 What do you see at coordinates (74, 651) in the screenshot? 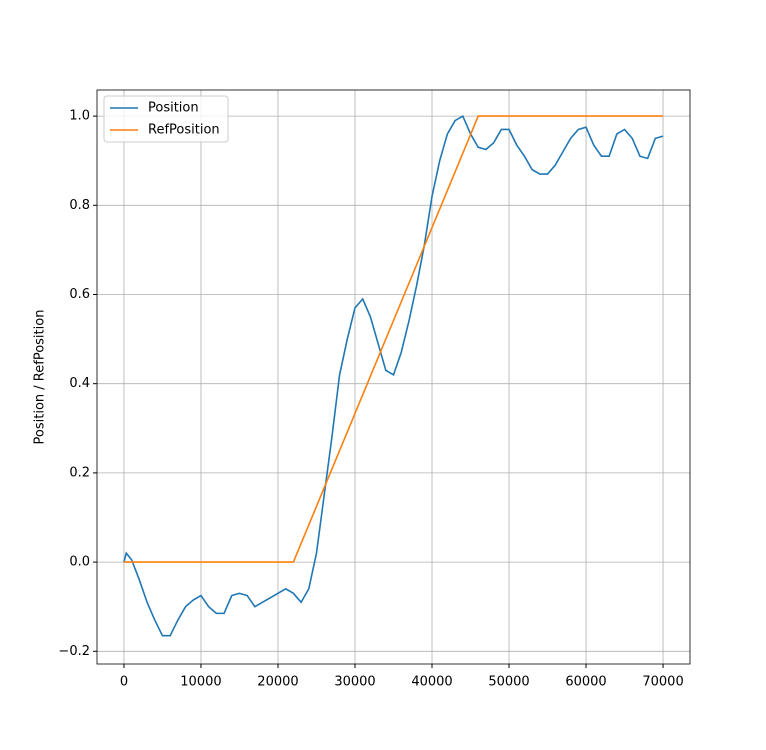
I see `y-tick-label: −0.2` at bounding box center [74, 651].